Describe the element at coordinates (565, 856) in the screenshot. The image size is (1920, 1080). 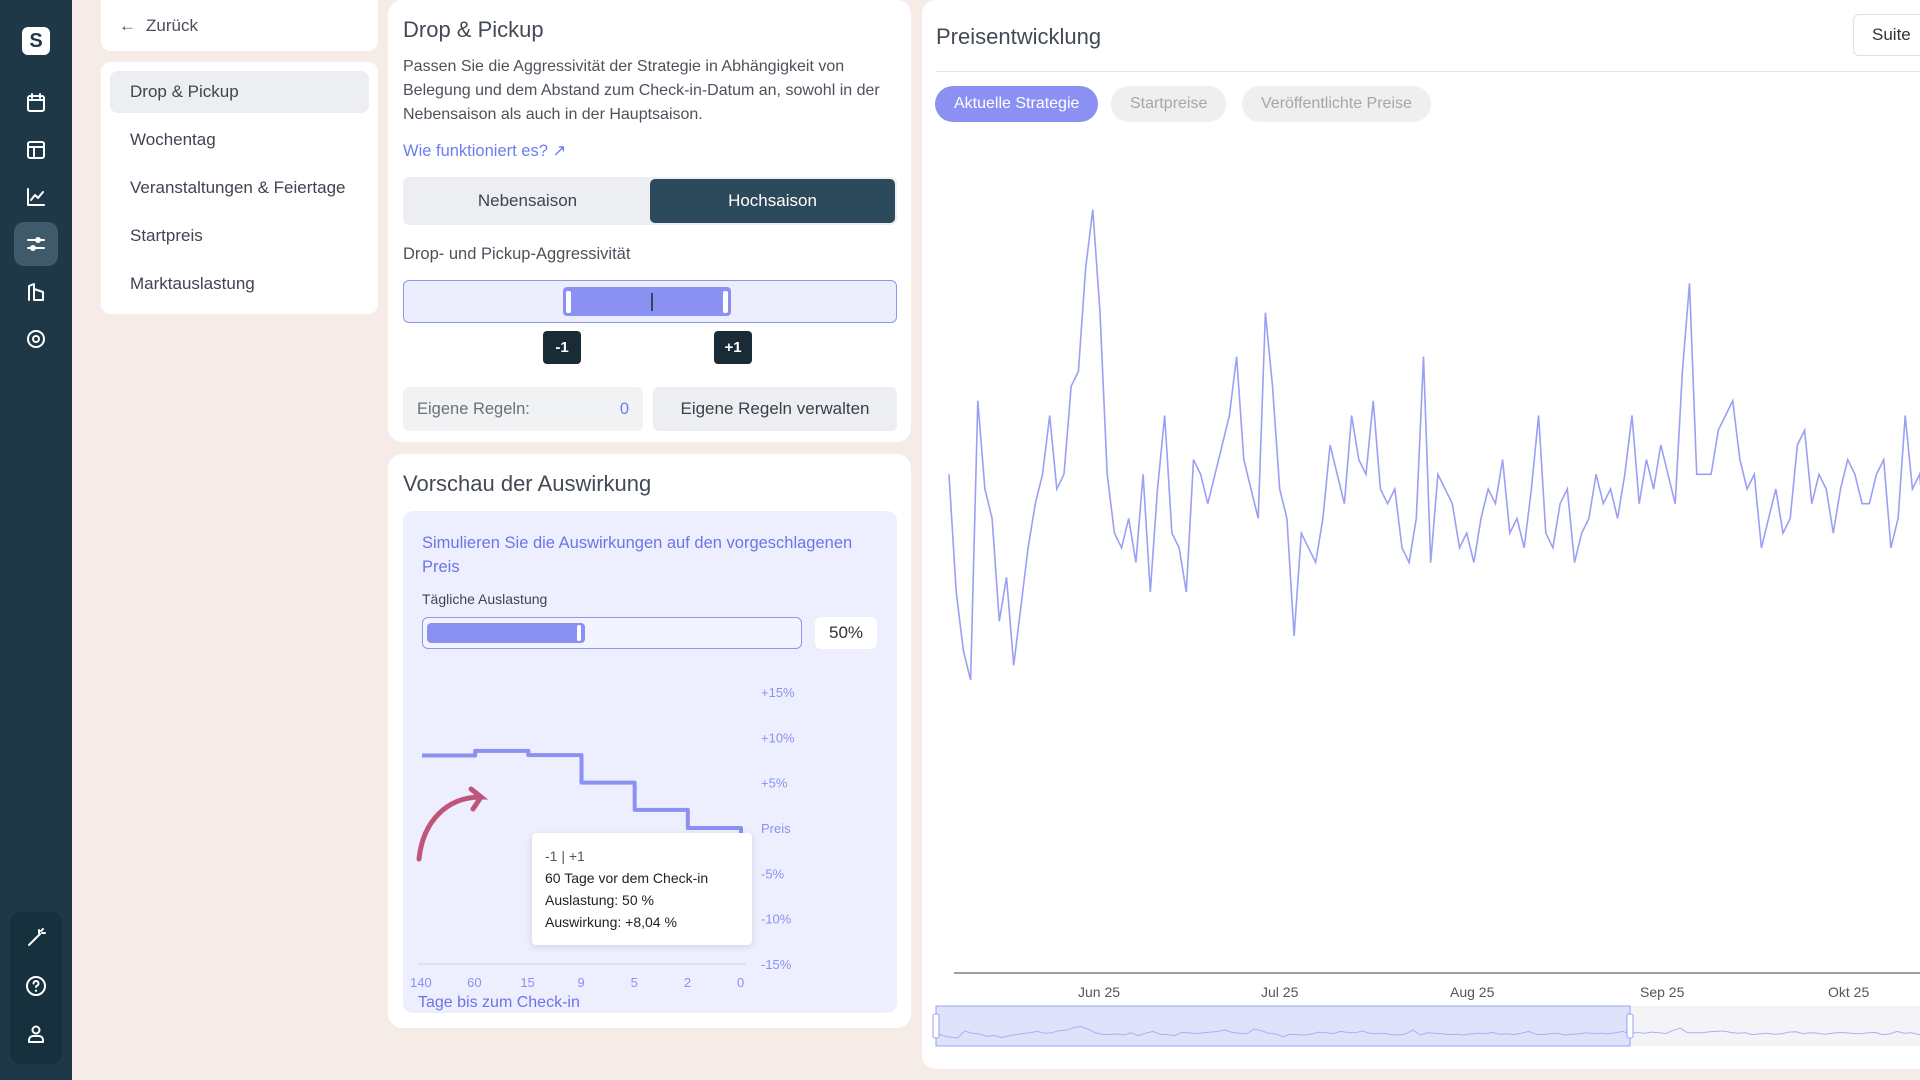
I see `tooltip-line-1: -1 | +1` at that location.